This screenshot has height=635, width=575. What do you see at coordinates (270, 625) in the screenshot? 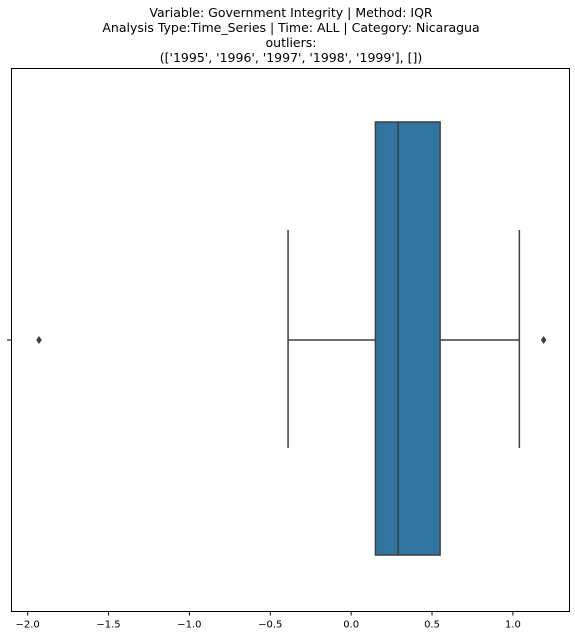
I see `x-tick-label: −0.5` at bounding box center [270, 625].